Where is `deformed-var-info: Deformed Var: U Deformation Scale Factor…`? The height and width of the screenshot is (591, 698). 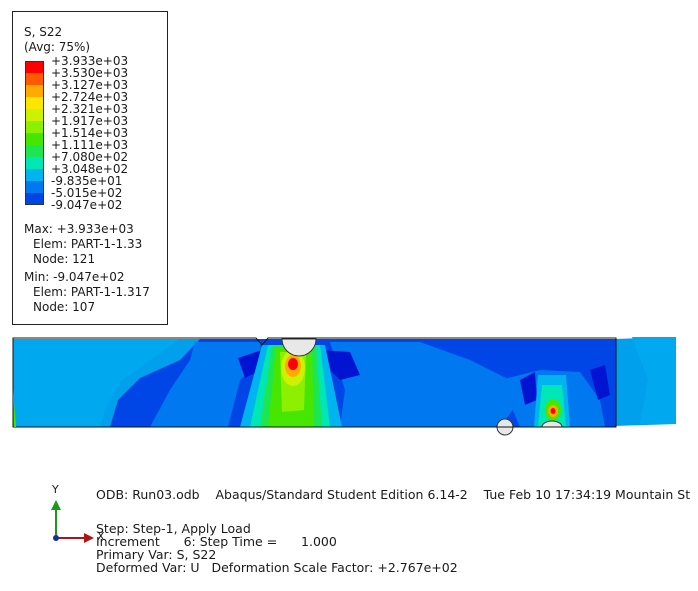 deformed-var-info: Deformed Var: U Deformation Scale Factor… is located at coordinates (277, 567).